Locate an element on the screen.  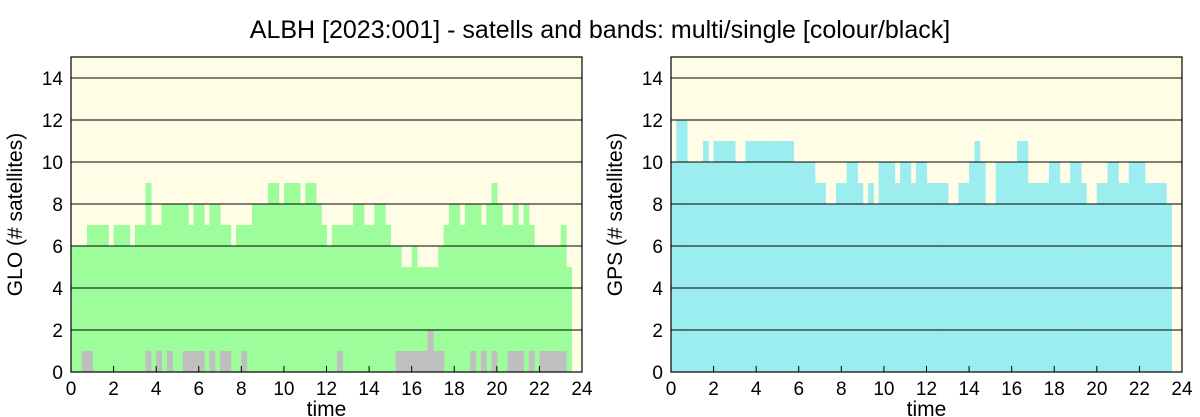
gps-chart-x-tick-label-18: 18 is located at coordinates (1054, 389).